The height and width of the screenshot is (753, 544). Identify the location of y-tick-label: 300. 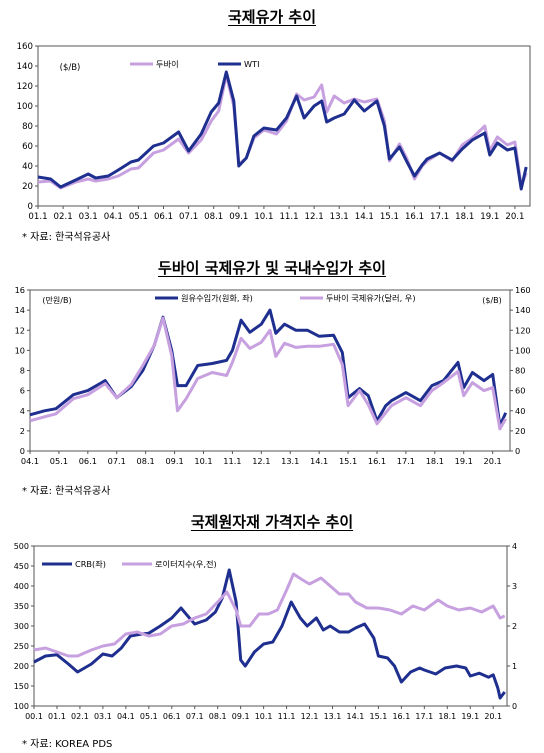
(21, 626).